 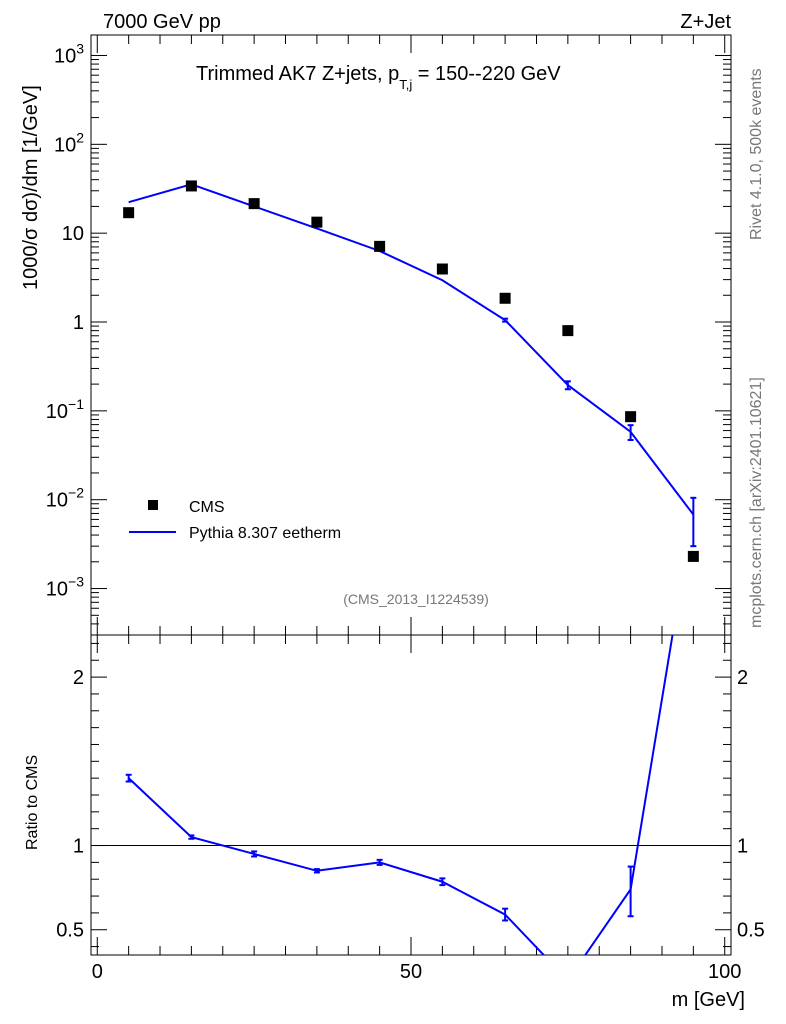 I want to click on y-tick-label: 1, so click(x=78, y=323).